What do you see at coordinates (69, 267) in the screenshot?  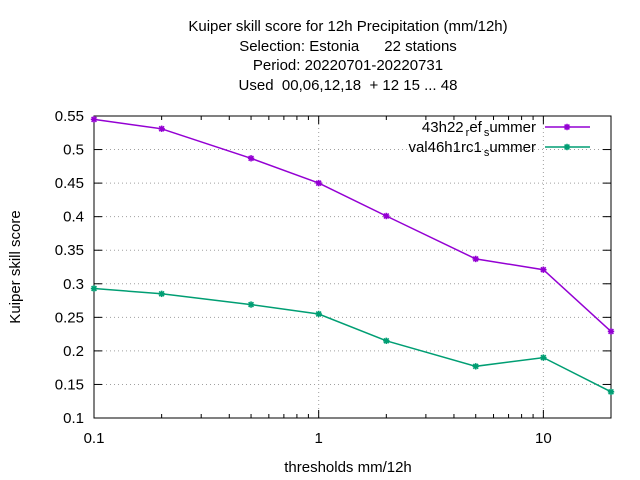 I see `y-tick-labels: 0.1 0.15 0.2 0.25 0.3 0.35 0.4 0.45 0.5 0.55` at bounding box center [69, 267].